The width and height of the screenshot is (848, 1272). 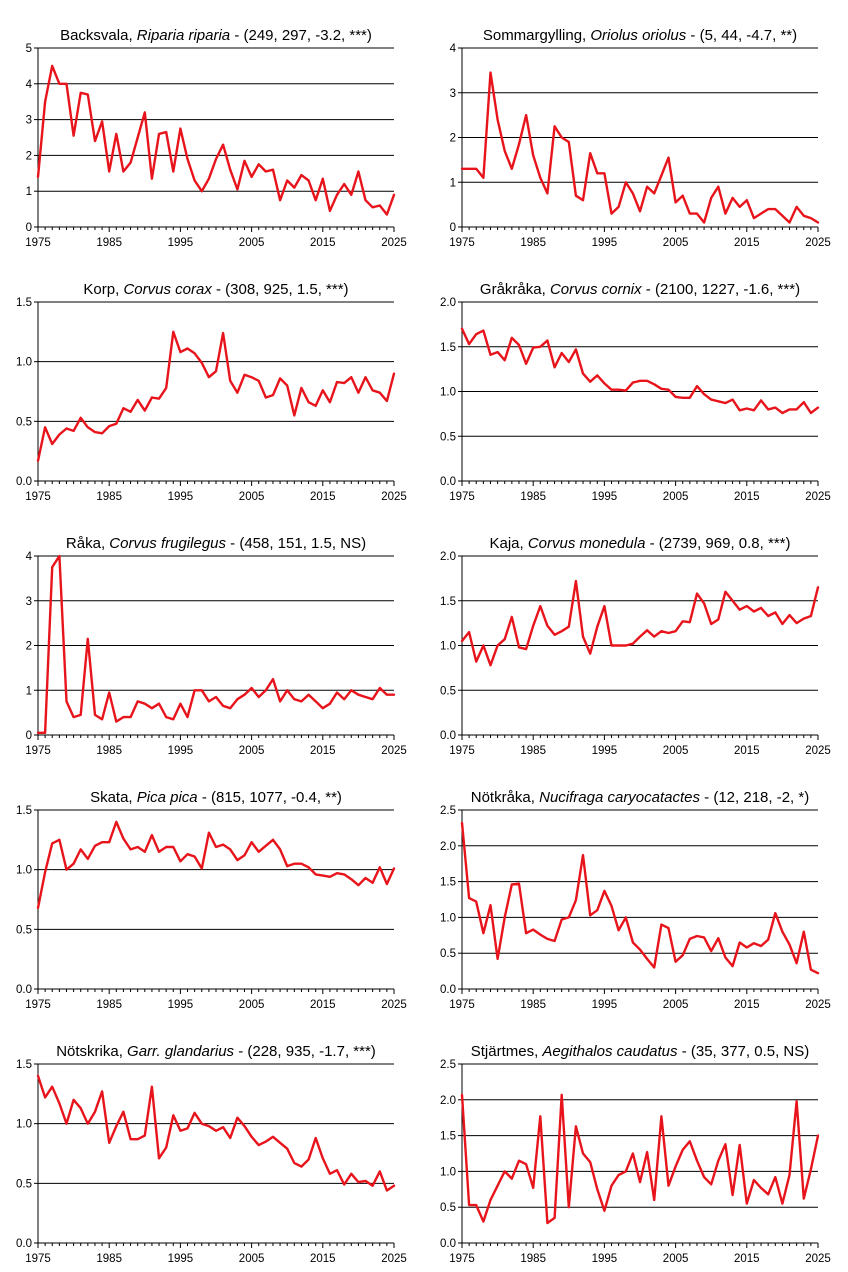 What do you see at coordinates (587, 543) in the screenshot?
I see `chart-title-part: Corvus monedula` at bounding box center [587, 543].